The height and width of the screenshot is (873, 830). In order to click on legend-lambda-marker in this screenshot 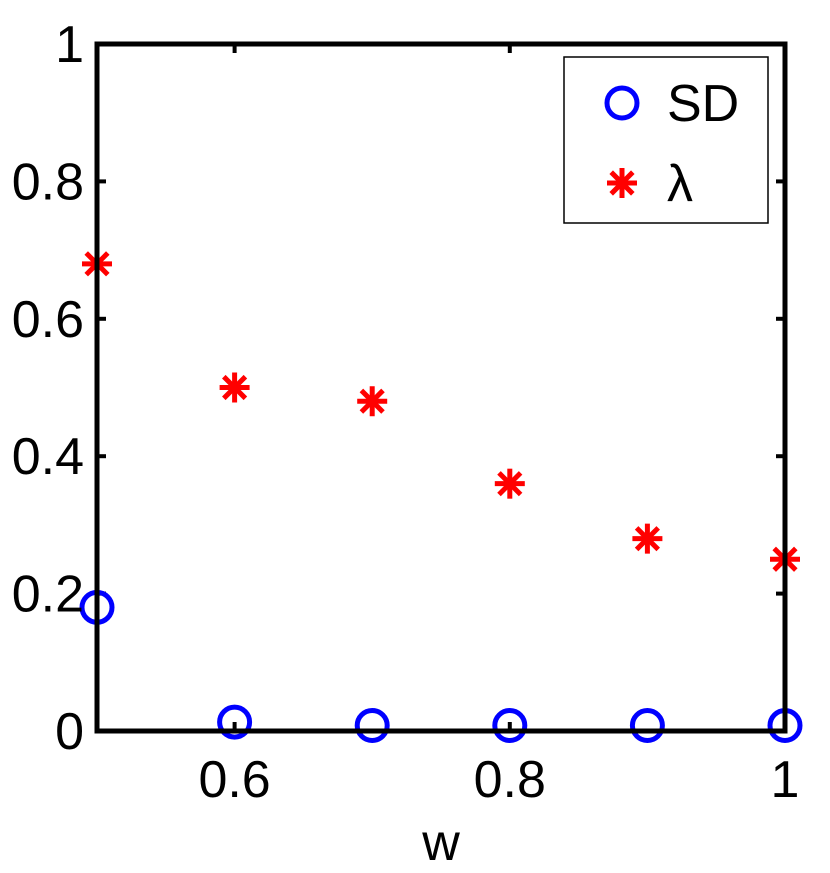, I will do `click(622, 183)`.